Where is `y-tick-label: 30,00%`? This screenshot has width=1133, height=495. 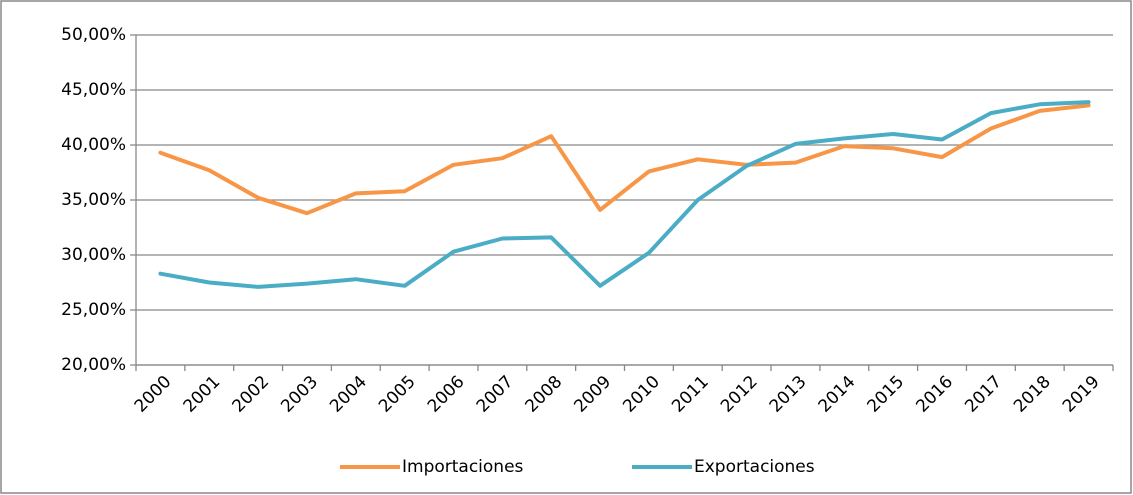 y-tick-label: 30,00% is located at coordinates (93, 255).